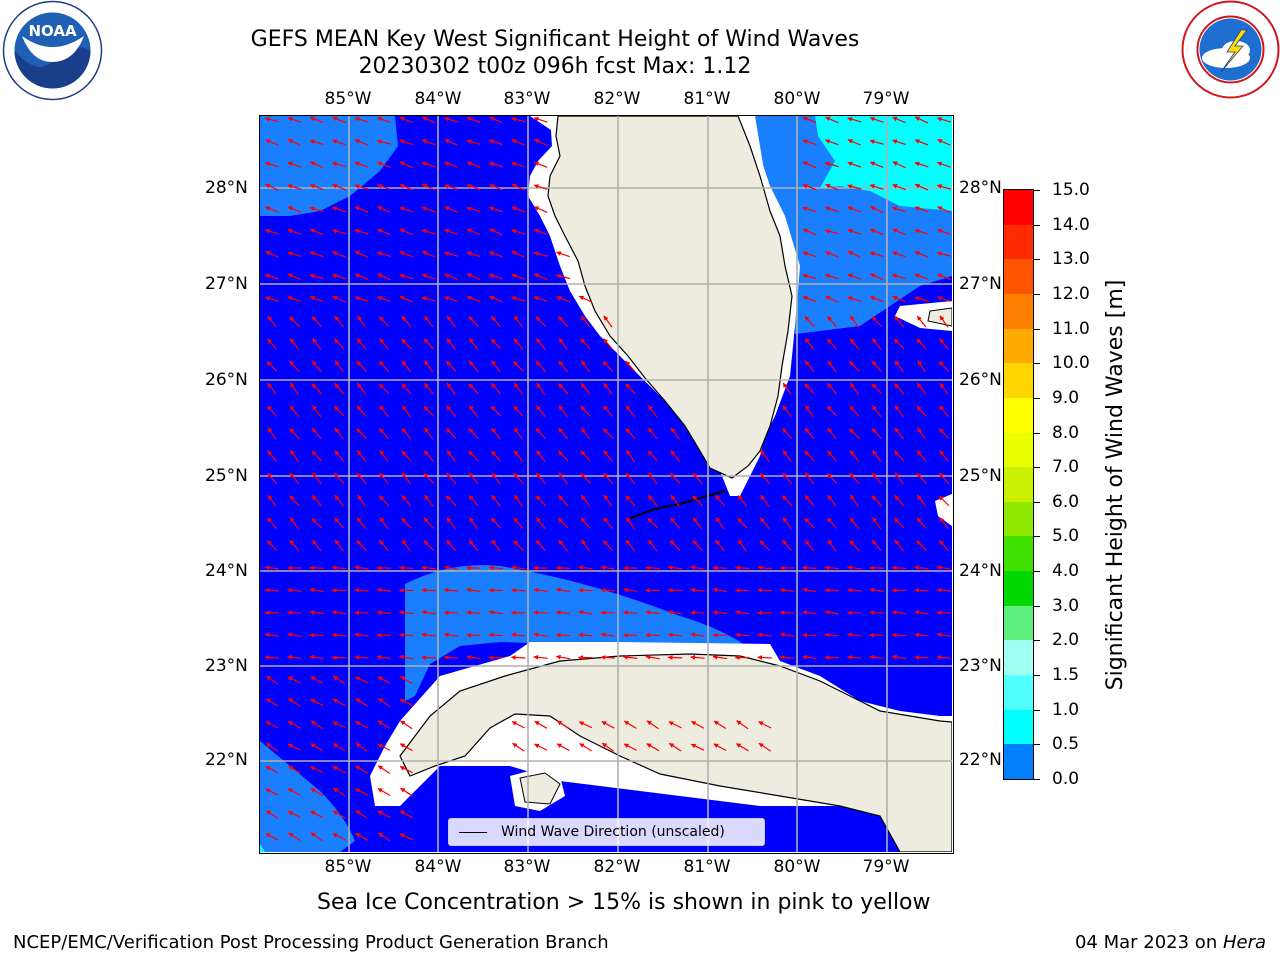 The height and width of the screenshot is (960, 1280). I want to click on lon-label-bottom: 82°W, so click(617, 867).